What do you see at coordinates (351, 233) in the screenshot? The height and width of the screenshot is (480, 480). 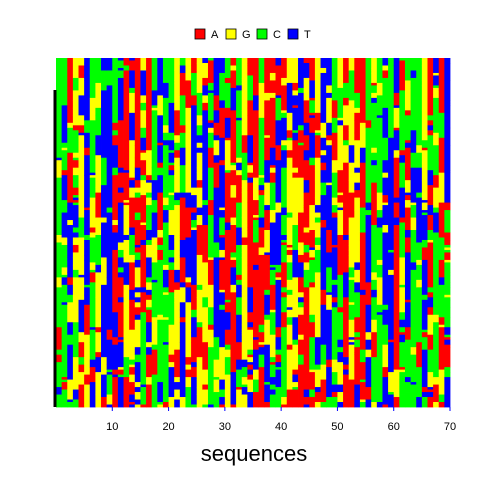 I see `sequence-column` at bounding box center [351, 233].